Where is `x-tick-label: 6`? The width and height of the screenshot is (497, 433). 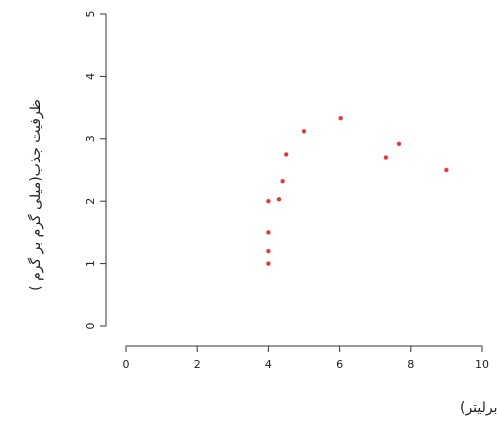
x-tick-label: 6 is located at coordinates (339, 364).